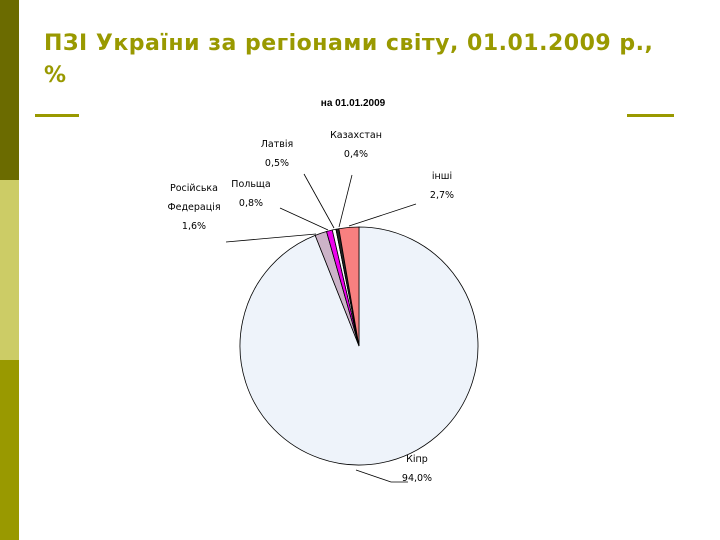  I want to click on leader-line-латвія, so click(319, 201).